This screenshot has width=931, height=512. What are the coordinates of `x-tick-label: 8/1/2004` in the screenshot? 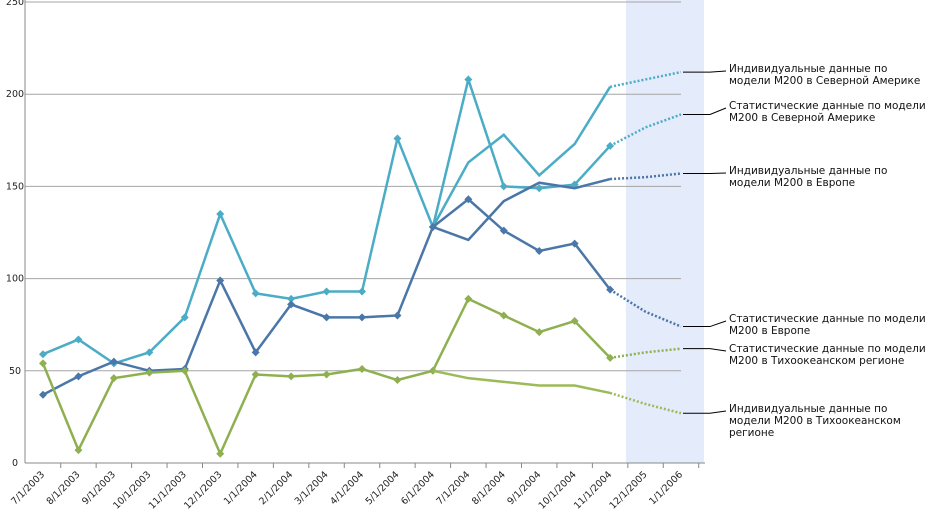 It's located at (489, 488).